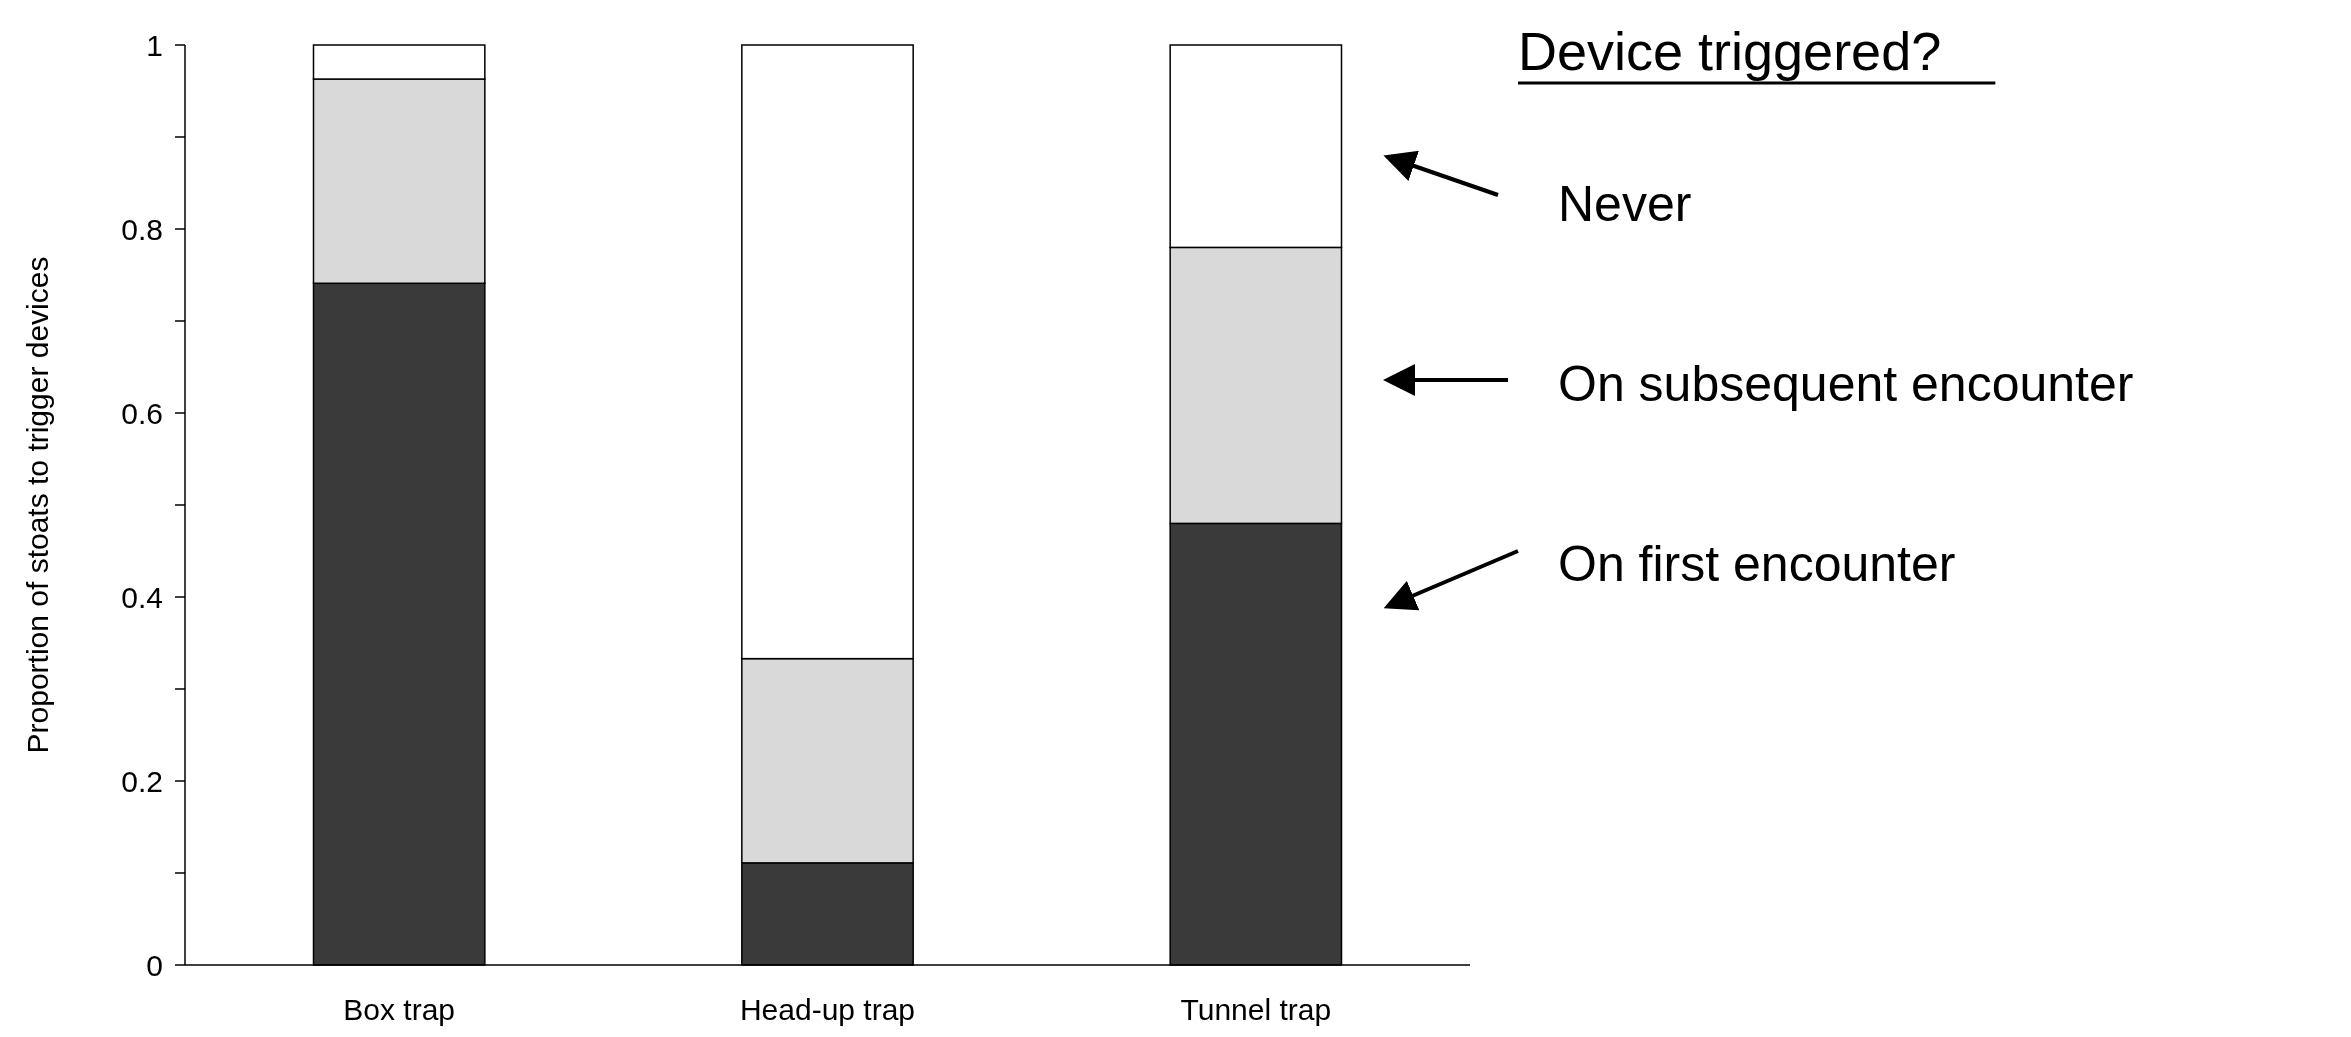 This screenshot has width=2351, height=1037. Describe the element at coordinates (1625, 203) in the screenshot. I see `legend-label: Never` at that location.